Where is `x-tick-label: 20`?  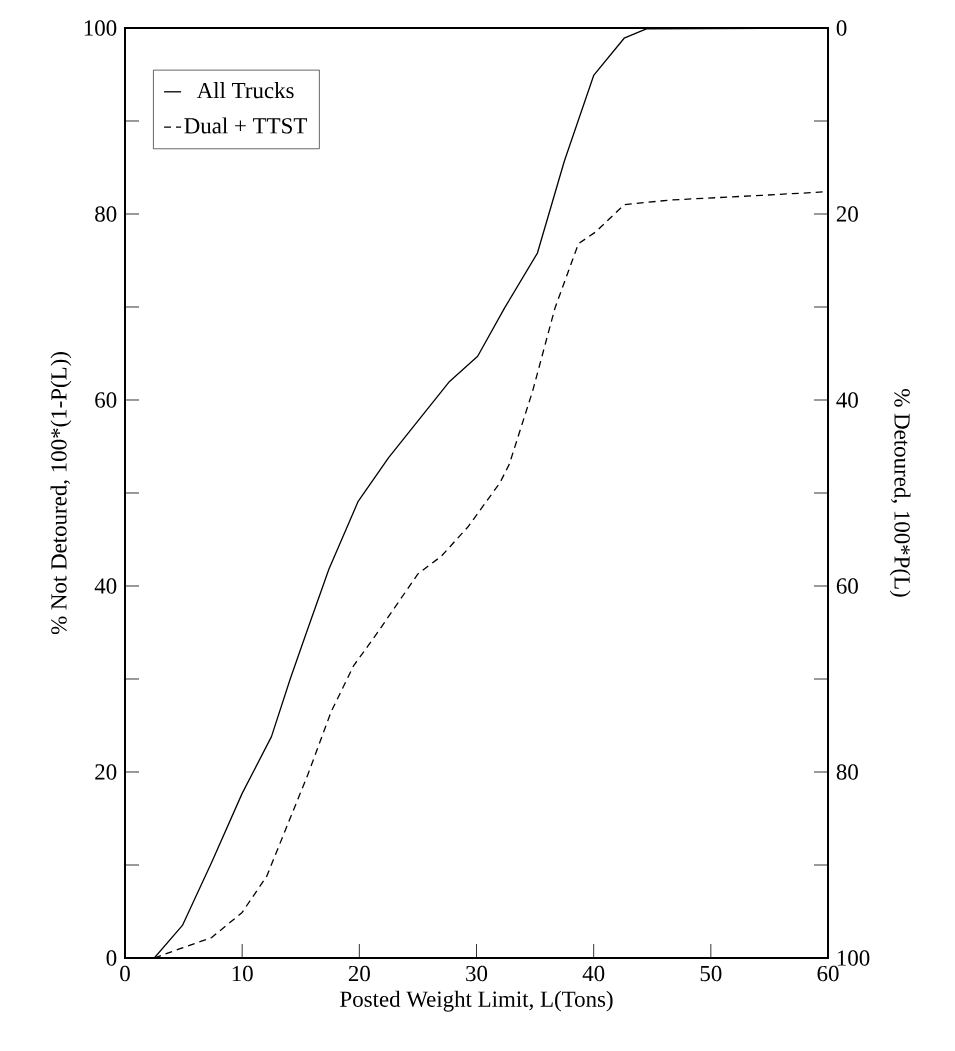
x-tick-label: 20 is located at coordinates (359, 973).